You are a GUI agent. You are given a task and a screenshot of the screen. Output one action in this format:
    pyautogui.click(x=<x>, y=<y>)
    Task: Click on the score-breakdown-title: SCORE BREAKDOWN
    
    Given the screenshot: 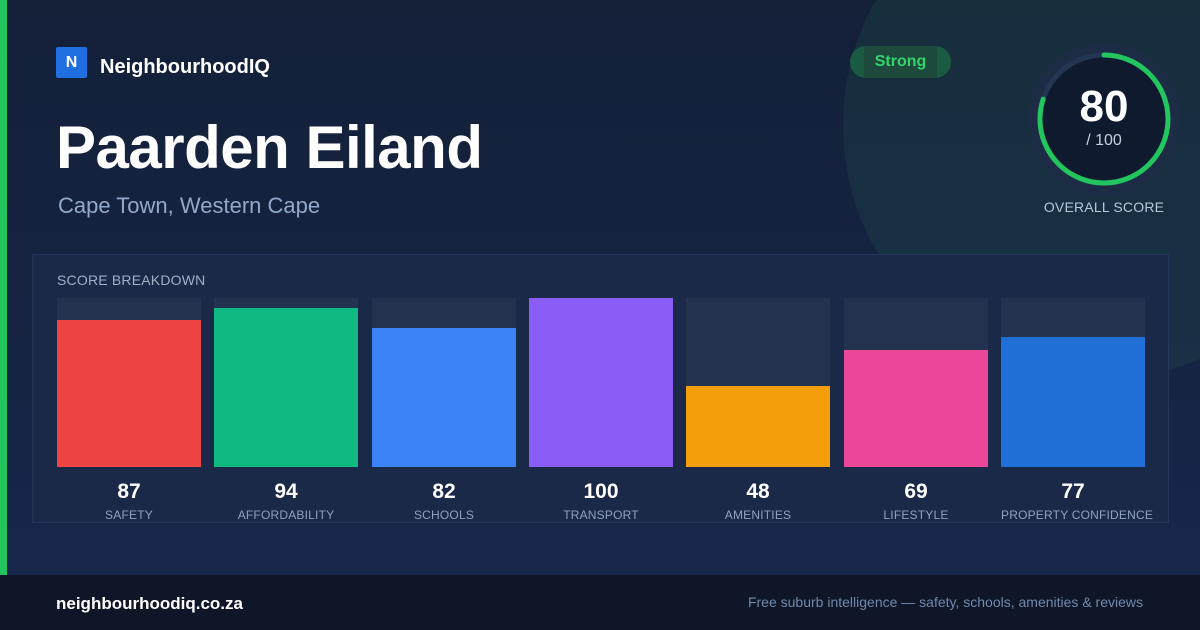 What is the action you would take?
    pyautogui.click(x=131, y=280)
    